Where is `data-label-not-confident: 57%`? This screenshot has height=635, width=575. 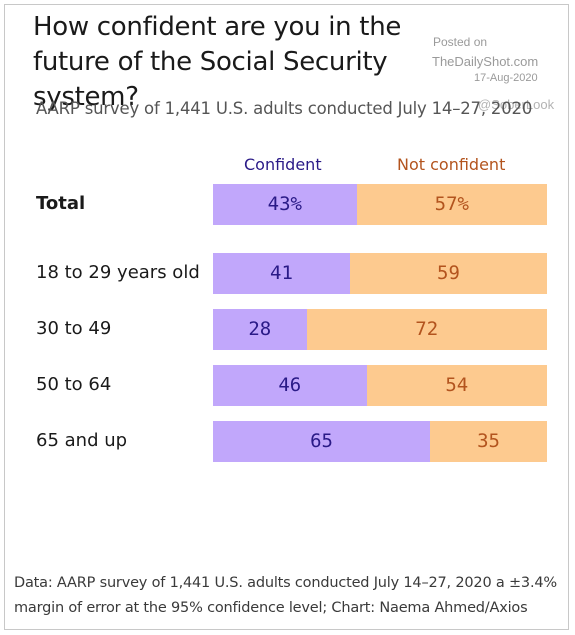 data-label-not-confident: 57% is located at coordinates (451, 204).